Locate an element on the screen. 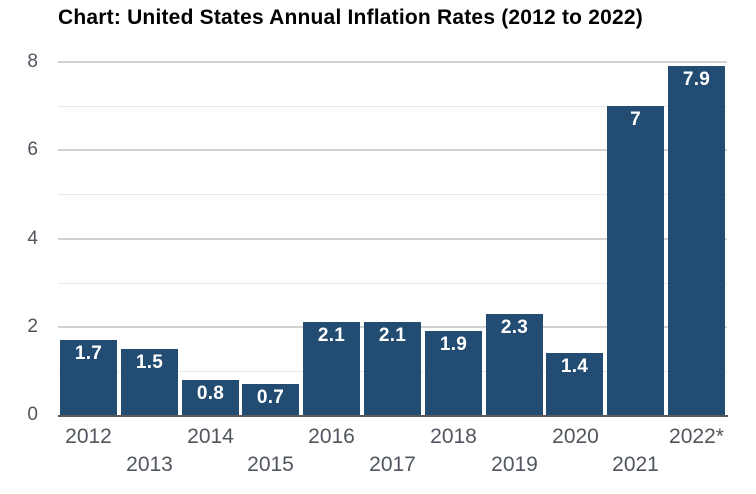 Image resolution: width=756 pixels, height=494 pixels. x-tick-label-2012: 2012 is located at coordinates (88, 436).